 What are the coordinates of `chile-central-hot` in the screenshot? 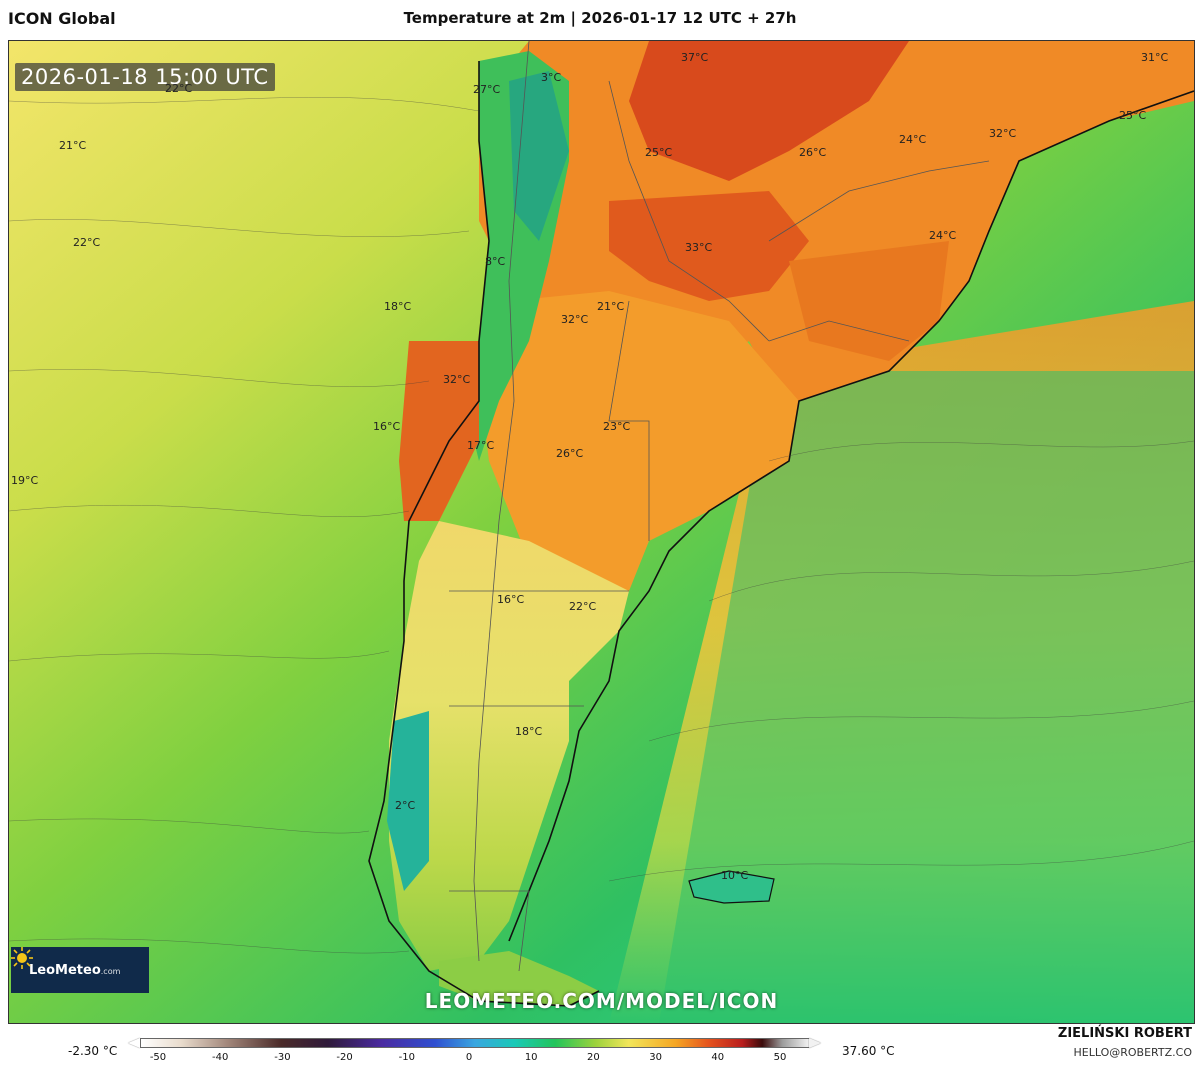 It's located at (439, 431).